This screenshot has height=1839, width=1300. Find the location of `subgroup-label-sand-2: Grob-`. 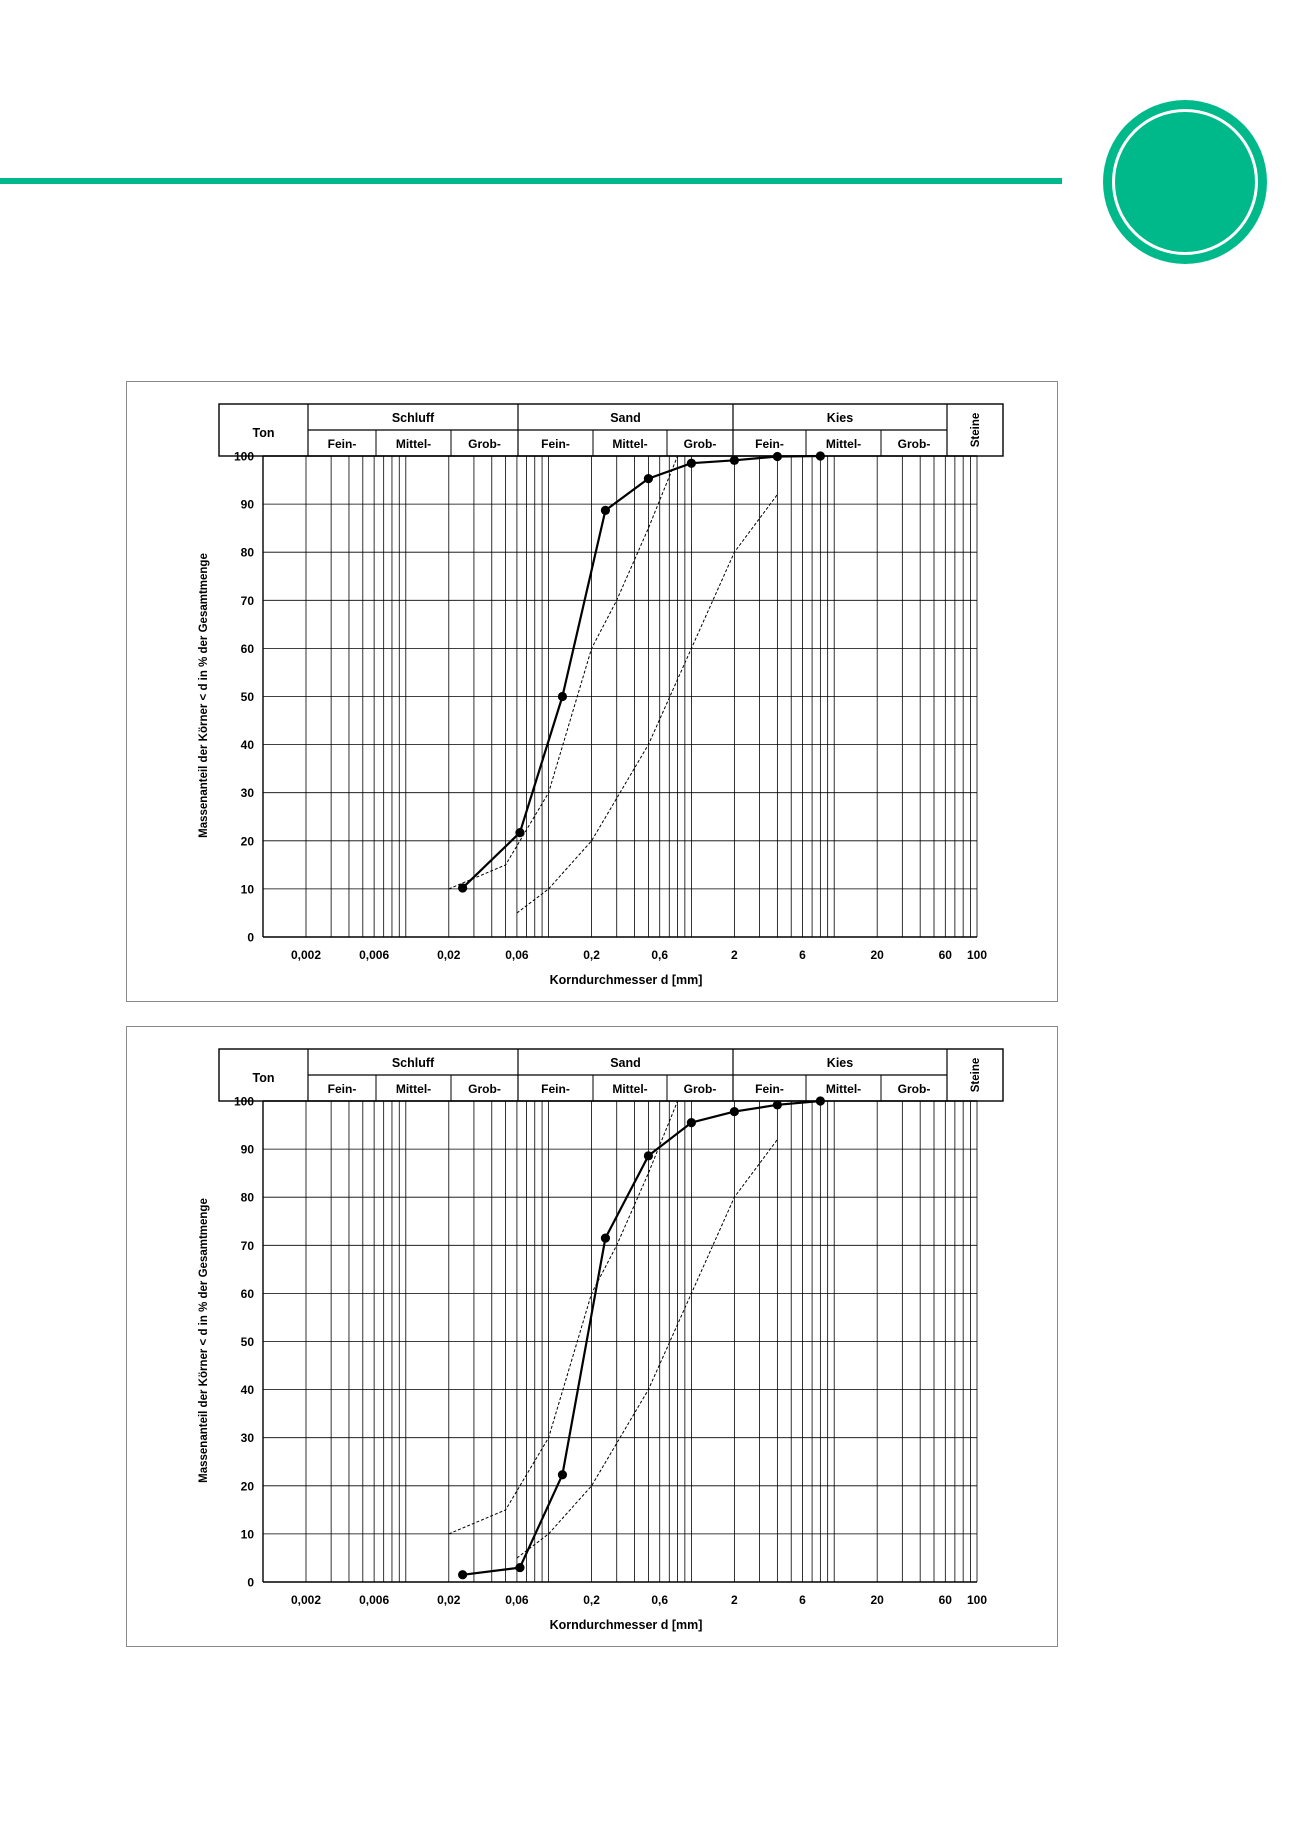

subgroup-label-sand-2: Grob- is located at coordinates (700, 1089).